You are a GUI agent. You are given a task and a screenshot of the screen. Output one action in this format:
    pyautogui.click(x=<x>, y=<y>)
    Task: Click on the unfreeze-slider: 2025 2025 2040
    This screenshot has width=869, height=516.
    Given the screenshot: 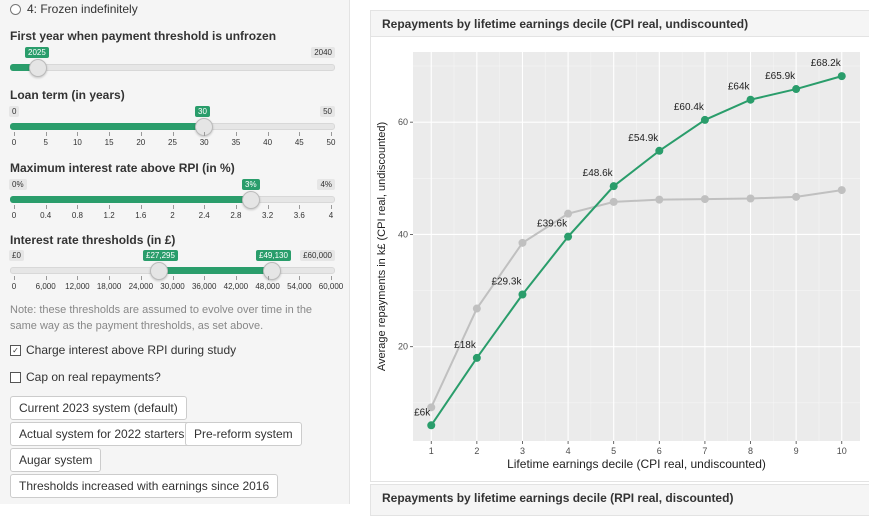 What is the action you would take?
    pyautogui.click(x=172, y=61)
    